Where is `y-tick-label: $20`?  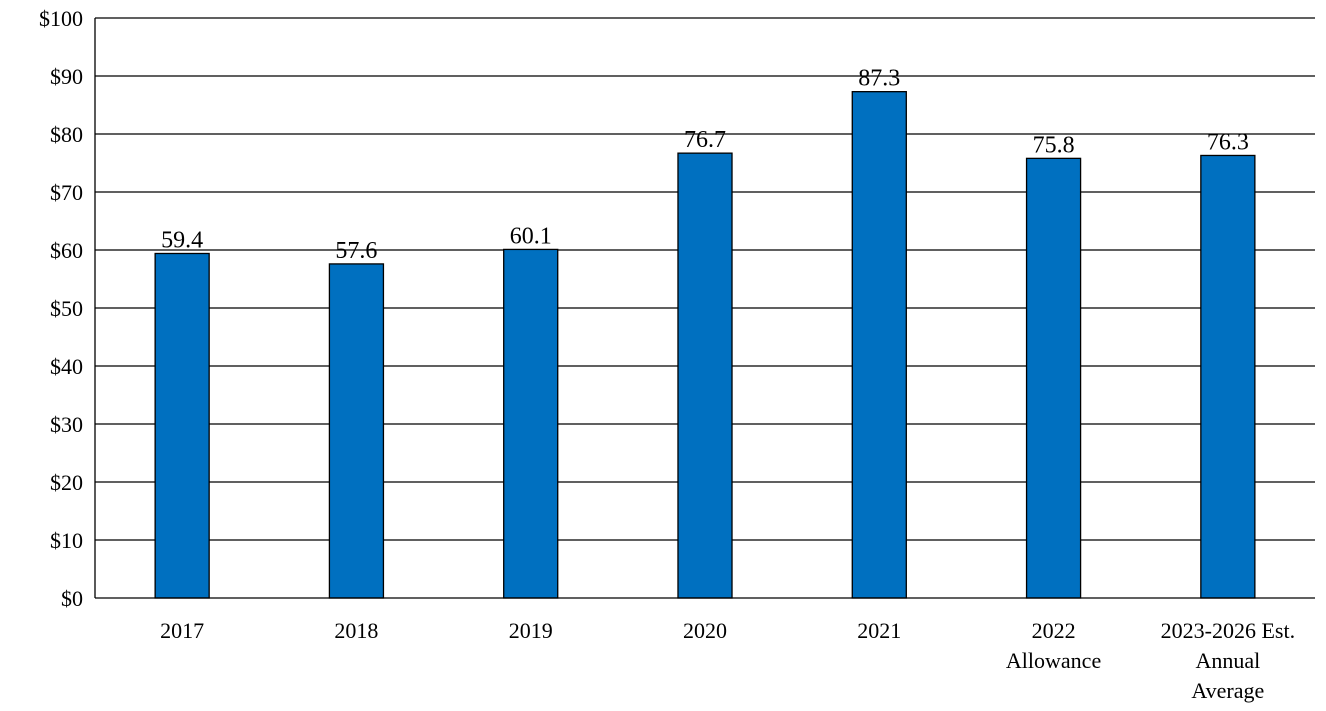 y-tick-label: $20 is located at coordinates (66, 482).